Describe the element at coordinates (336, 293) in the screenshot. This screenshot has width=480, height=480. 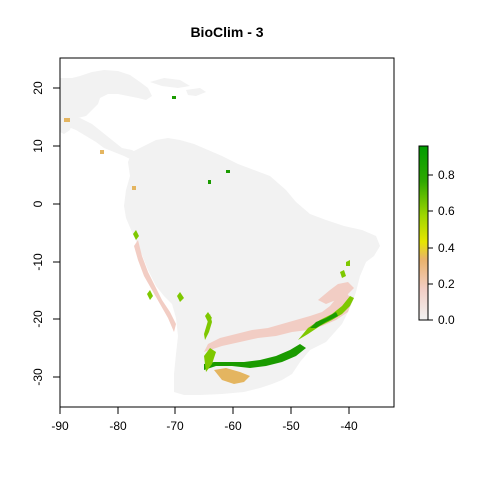
I see `southeast-low-suitability-region` at that location.